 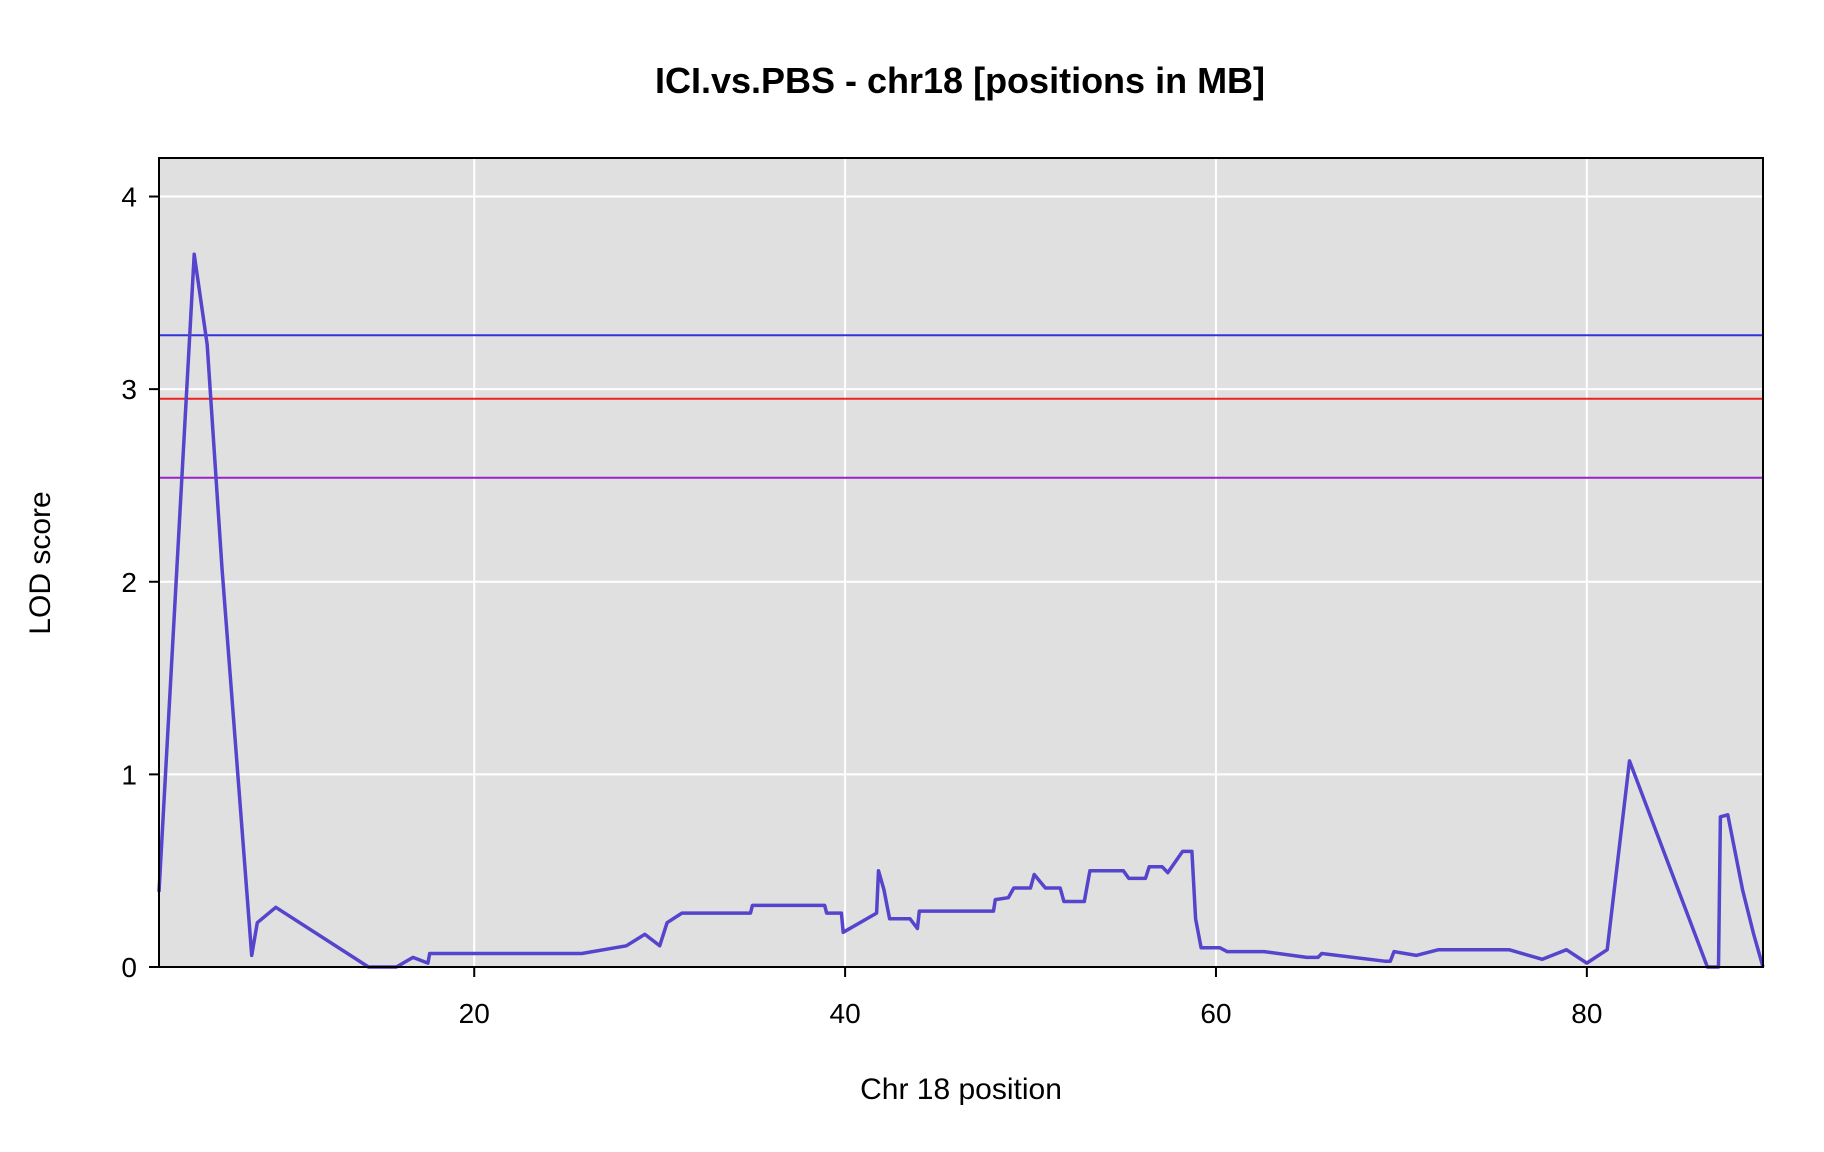 What do you see at coordinates (129, 967) in the screenshot?
I see `y-tick-label: 0` at bounding box center [129, 967].